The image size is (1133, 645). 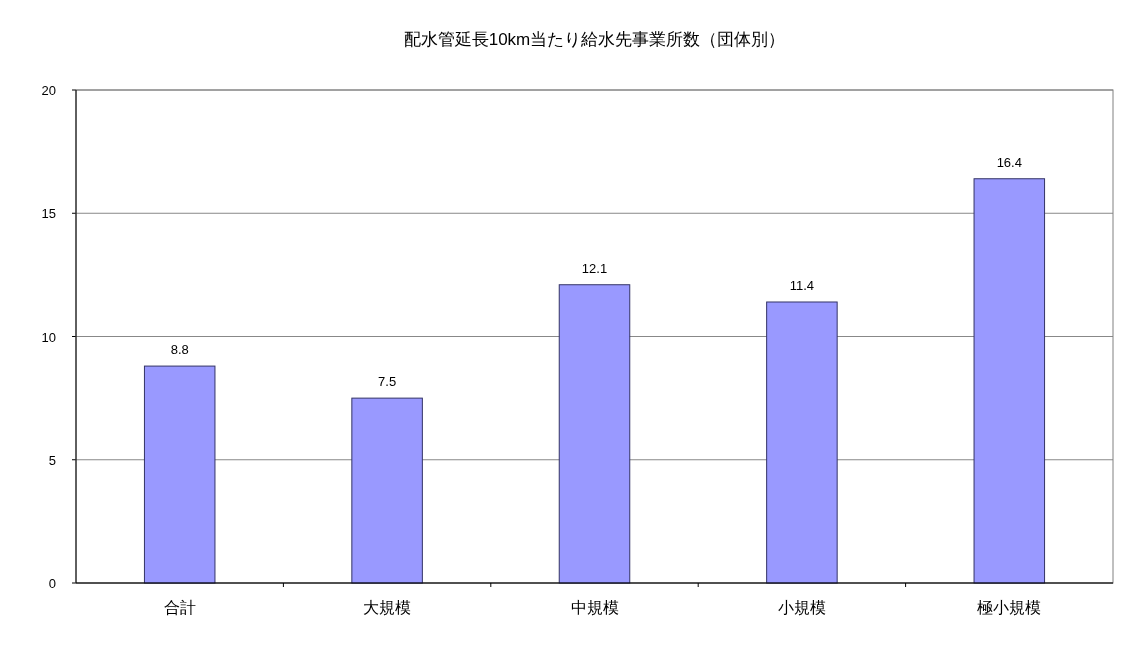 What do you see at coordinates (1009, 607) in the screenshot?
I see `x-tick-label: 極小規模` at bounding box center [1009, 607].